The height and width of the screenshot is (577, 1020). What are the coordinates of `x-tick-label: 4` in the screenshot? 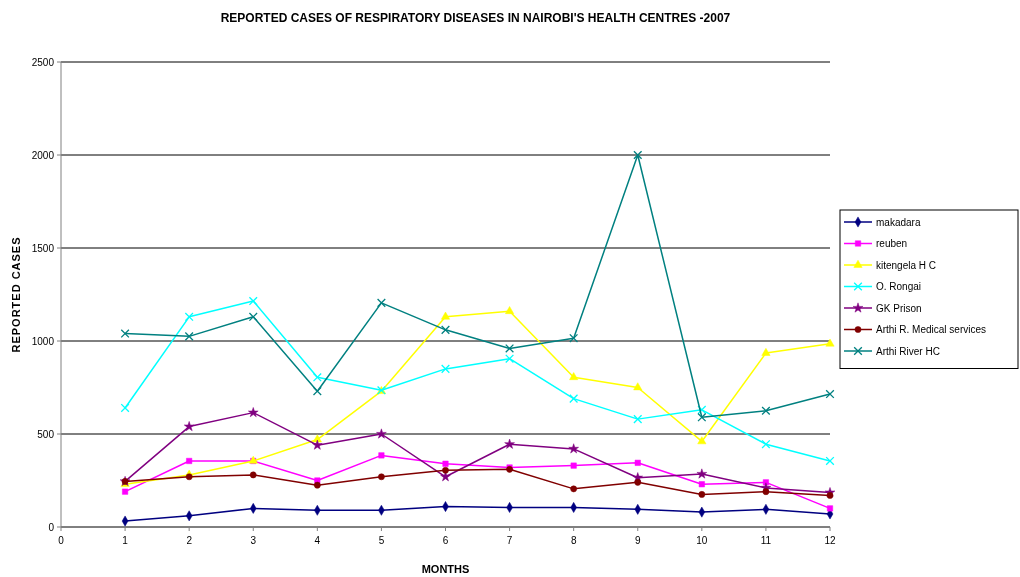 It's located at (317, 540).